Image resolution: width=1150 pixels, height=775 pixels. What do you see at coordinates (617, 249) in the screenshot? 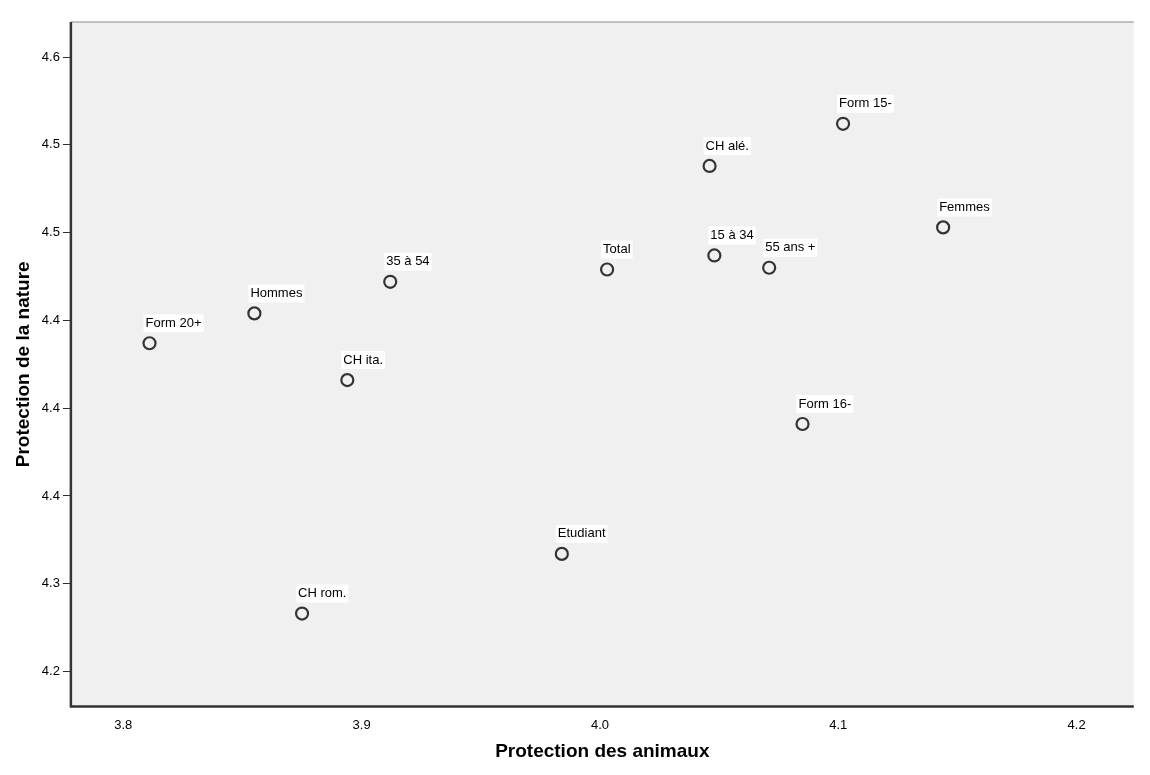
I see `annotation: Total` at bounding box center [617, 249].